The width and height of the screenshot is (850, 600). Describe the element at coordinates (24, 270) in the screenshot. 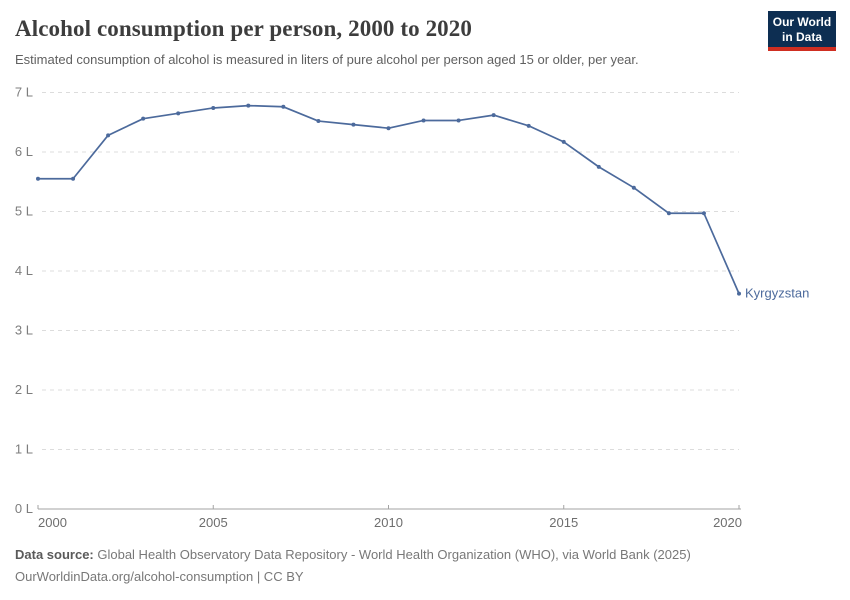

I see `y-tick-label: 4 L` at that location.